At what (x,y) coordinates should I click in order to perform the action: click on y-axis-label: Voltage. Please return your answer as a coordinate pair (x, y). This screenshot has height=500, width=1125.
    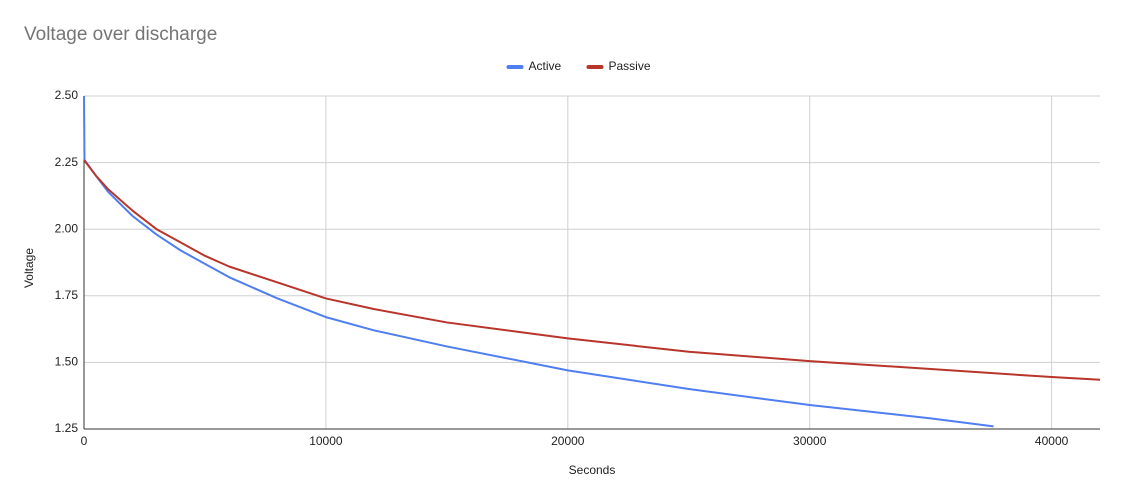
    Looking at the image, I should click on (29, 268).